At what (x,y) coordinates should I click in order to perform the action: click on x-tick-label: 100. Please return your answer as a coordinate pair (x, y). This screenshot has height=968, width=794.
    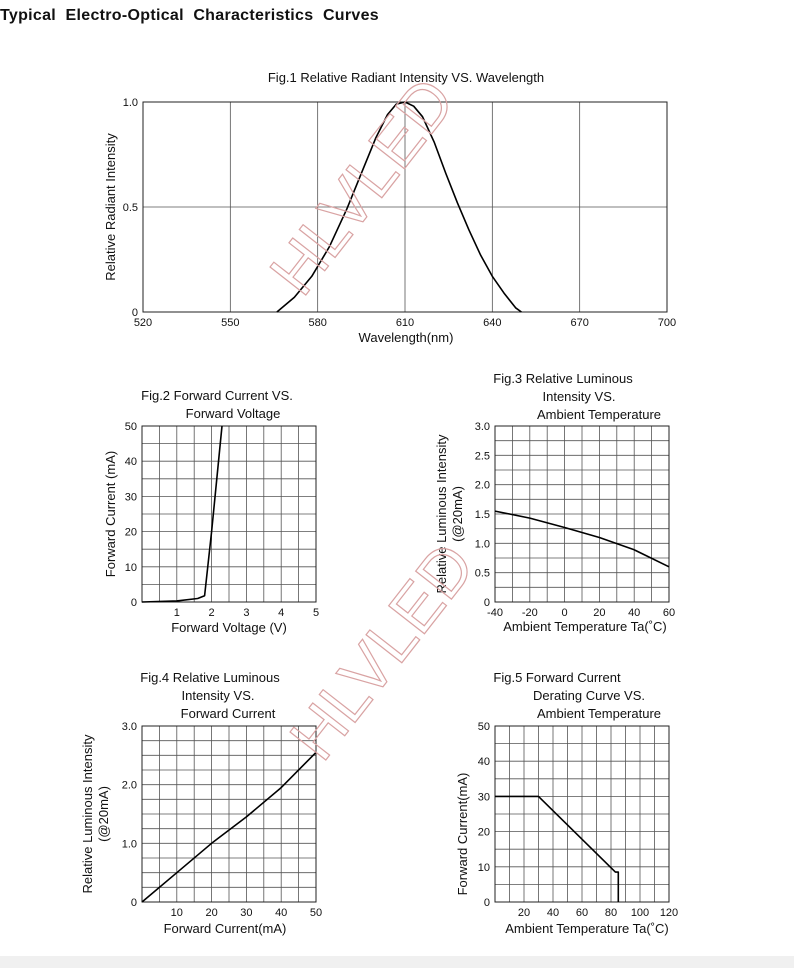
    Looking at the image, I should click on (640, 913).